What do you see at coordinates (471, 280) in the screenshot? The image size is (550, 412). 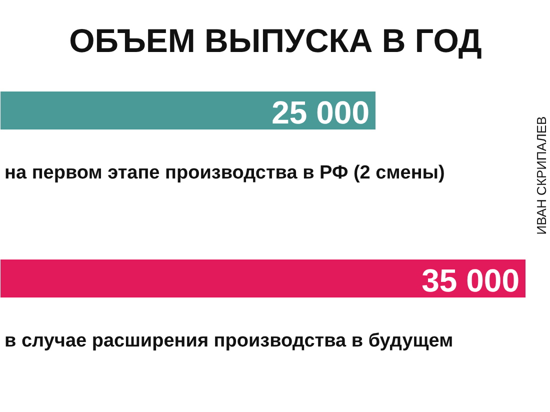 I see `data-label: 35 000` at bounding box center [471, 280].